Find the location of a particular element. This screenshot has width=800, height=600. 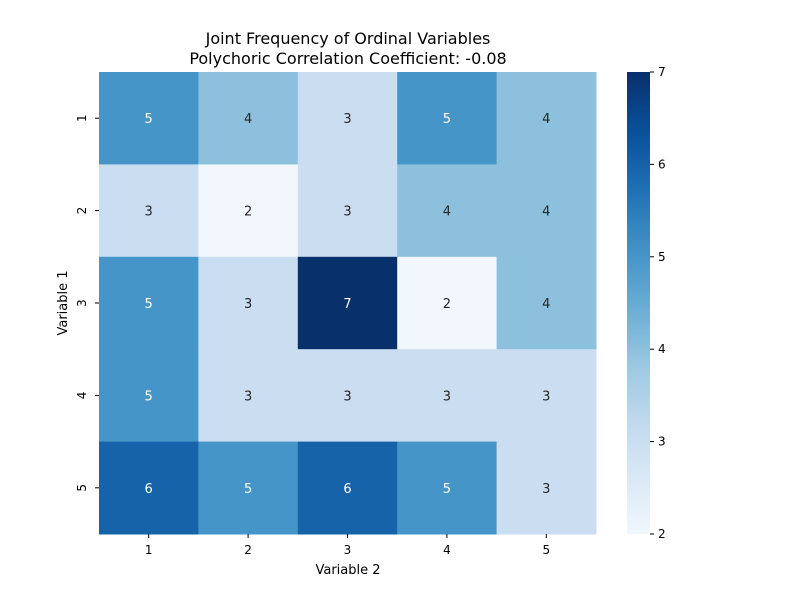

y-tick-label-5: 5 is located at coordinates (82, 488).